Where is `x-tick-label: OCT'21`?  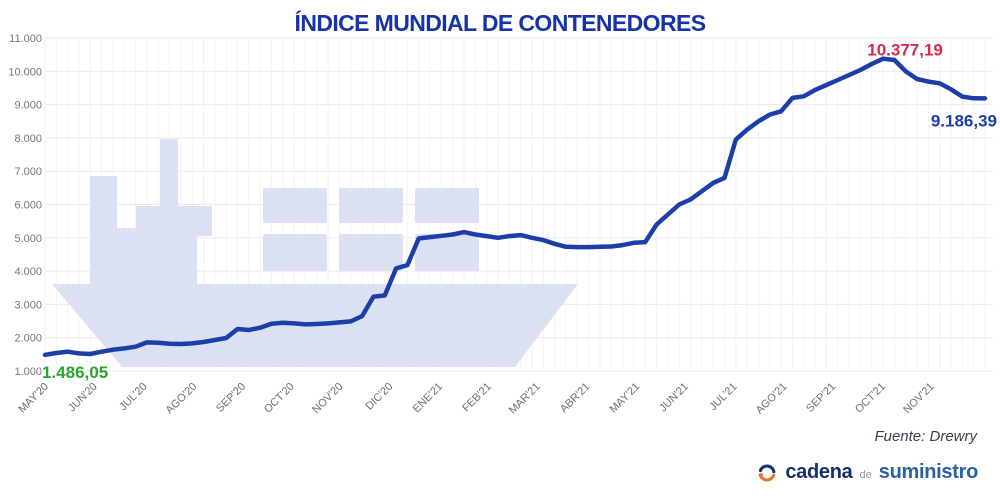 x-tick-label: OCT'21 is located at coordinates (870, 398).